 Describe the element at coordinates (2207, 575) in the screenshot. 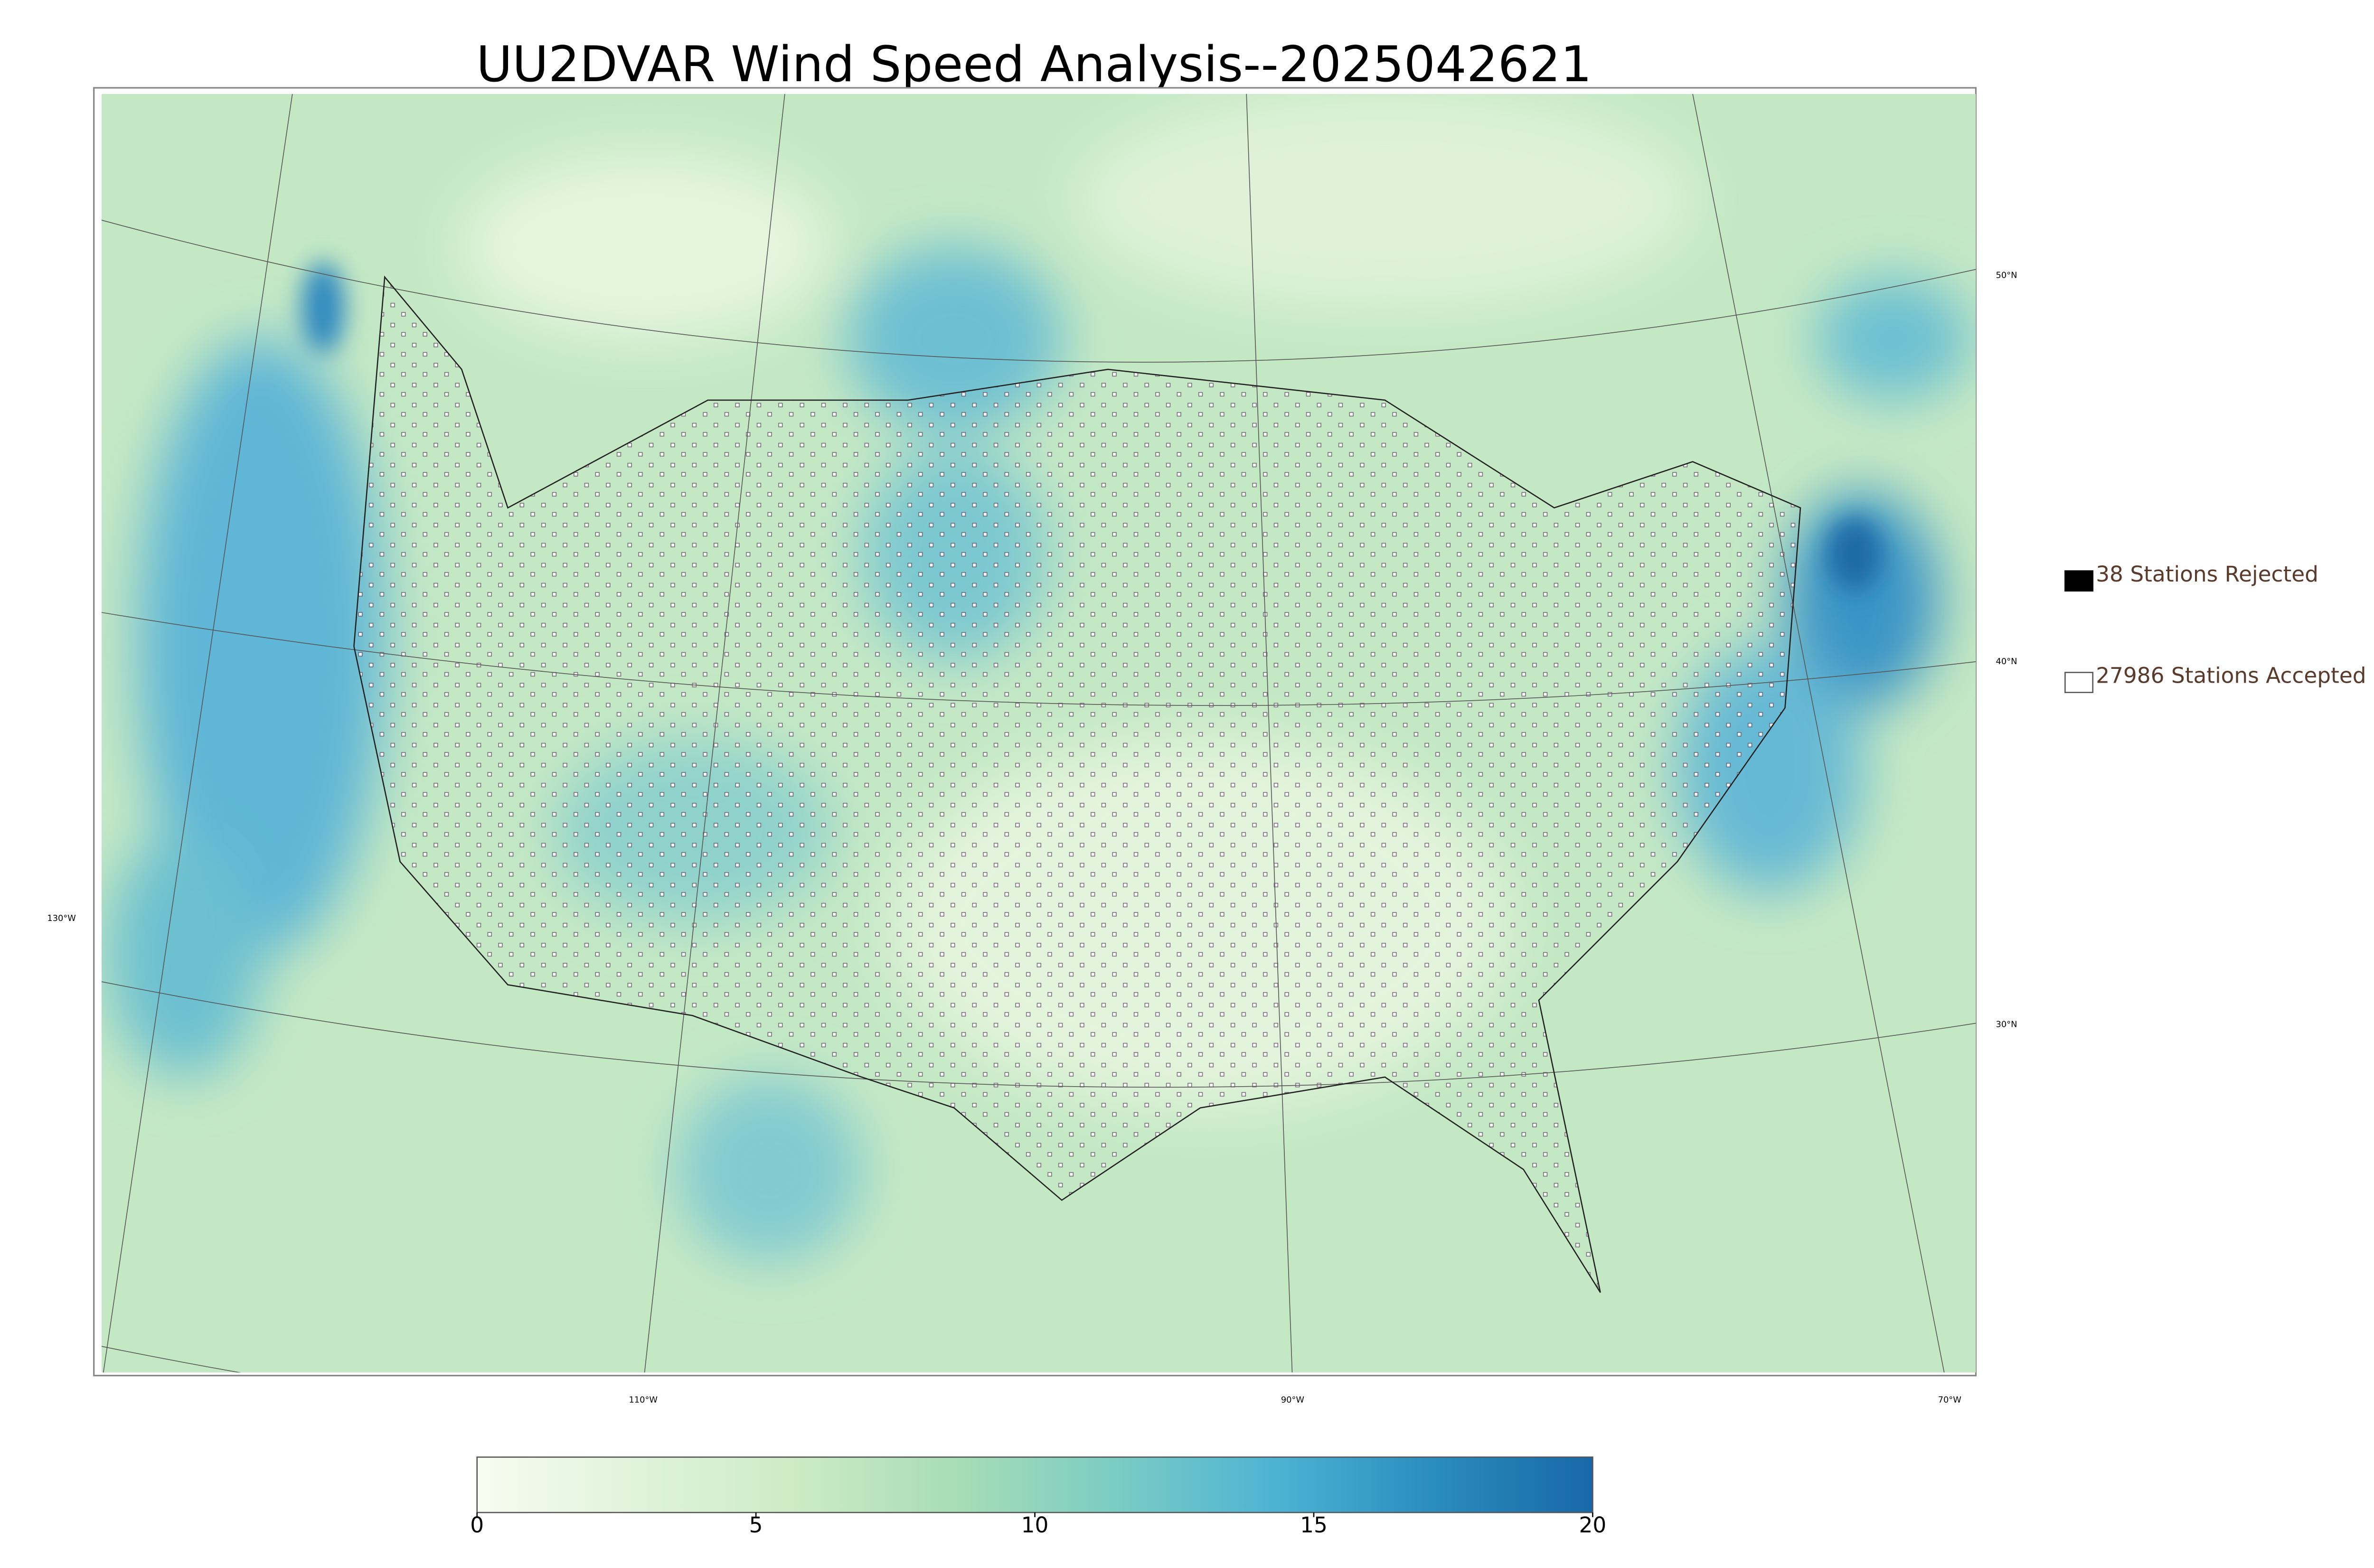

I see `legend-label: 38 Stations Rejected` at that location.